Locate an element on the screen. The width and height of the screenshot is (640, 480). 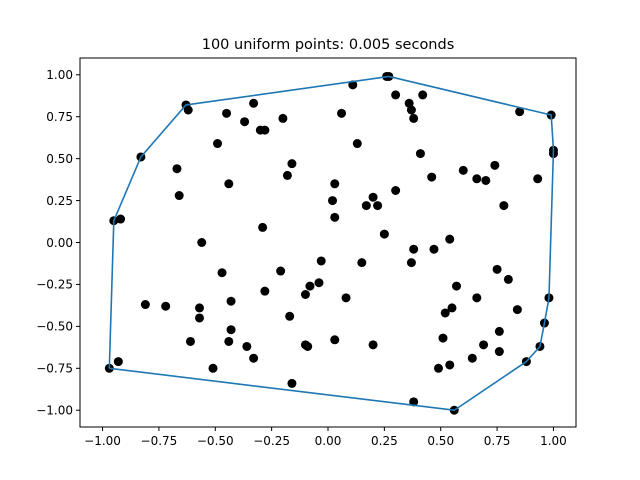
y-tick-label: 0.00 is located at coordinates (59, 243).